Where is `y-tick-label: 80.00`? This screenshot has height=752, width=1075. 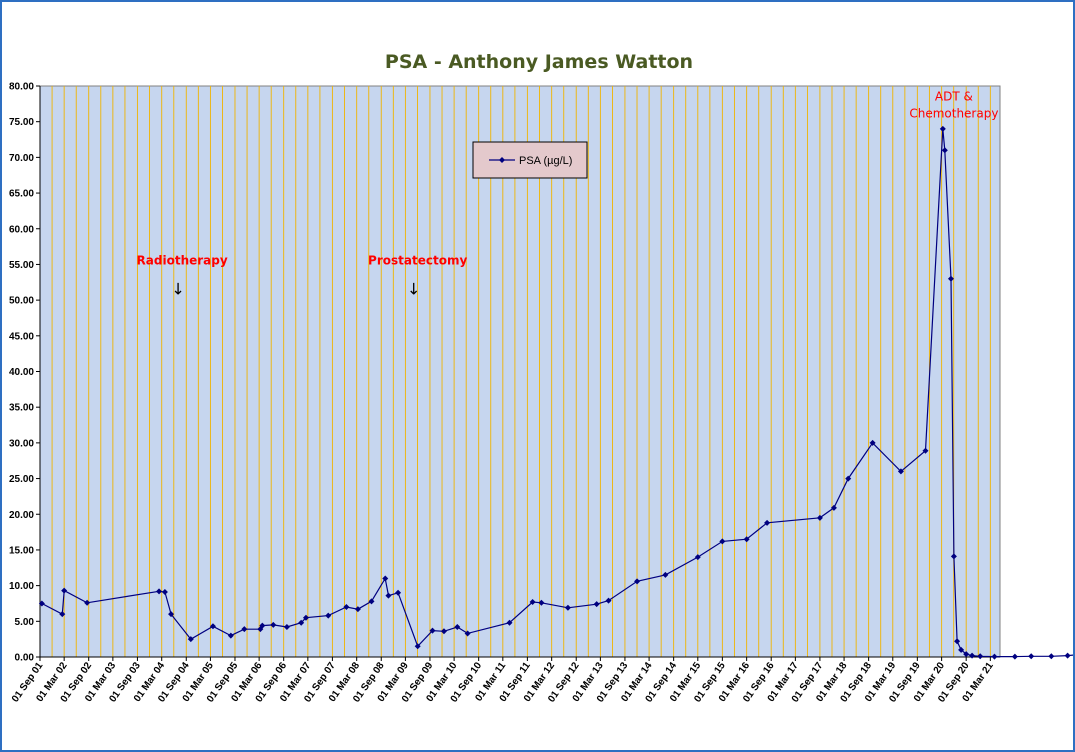 y-tick-label: 80.00 is located at coordinates (21, 87).